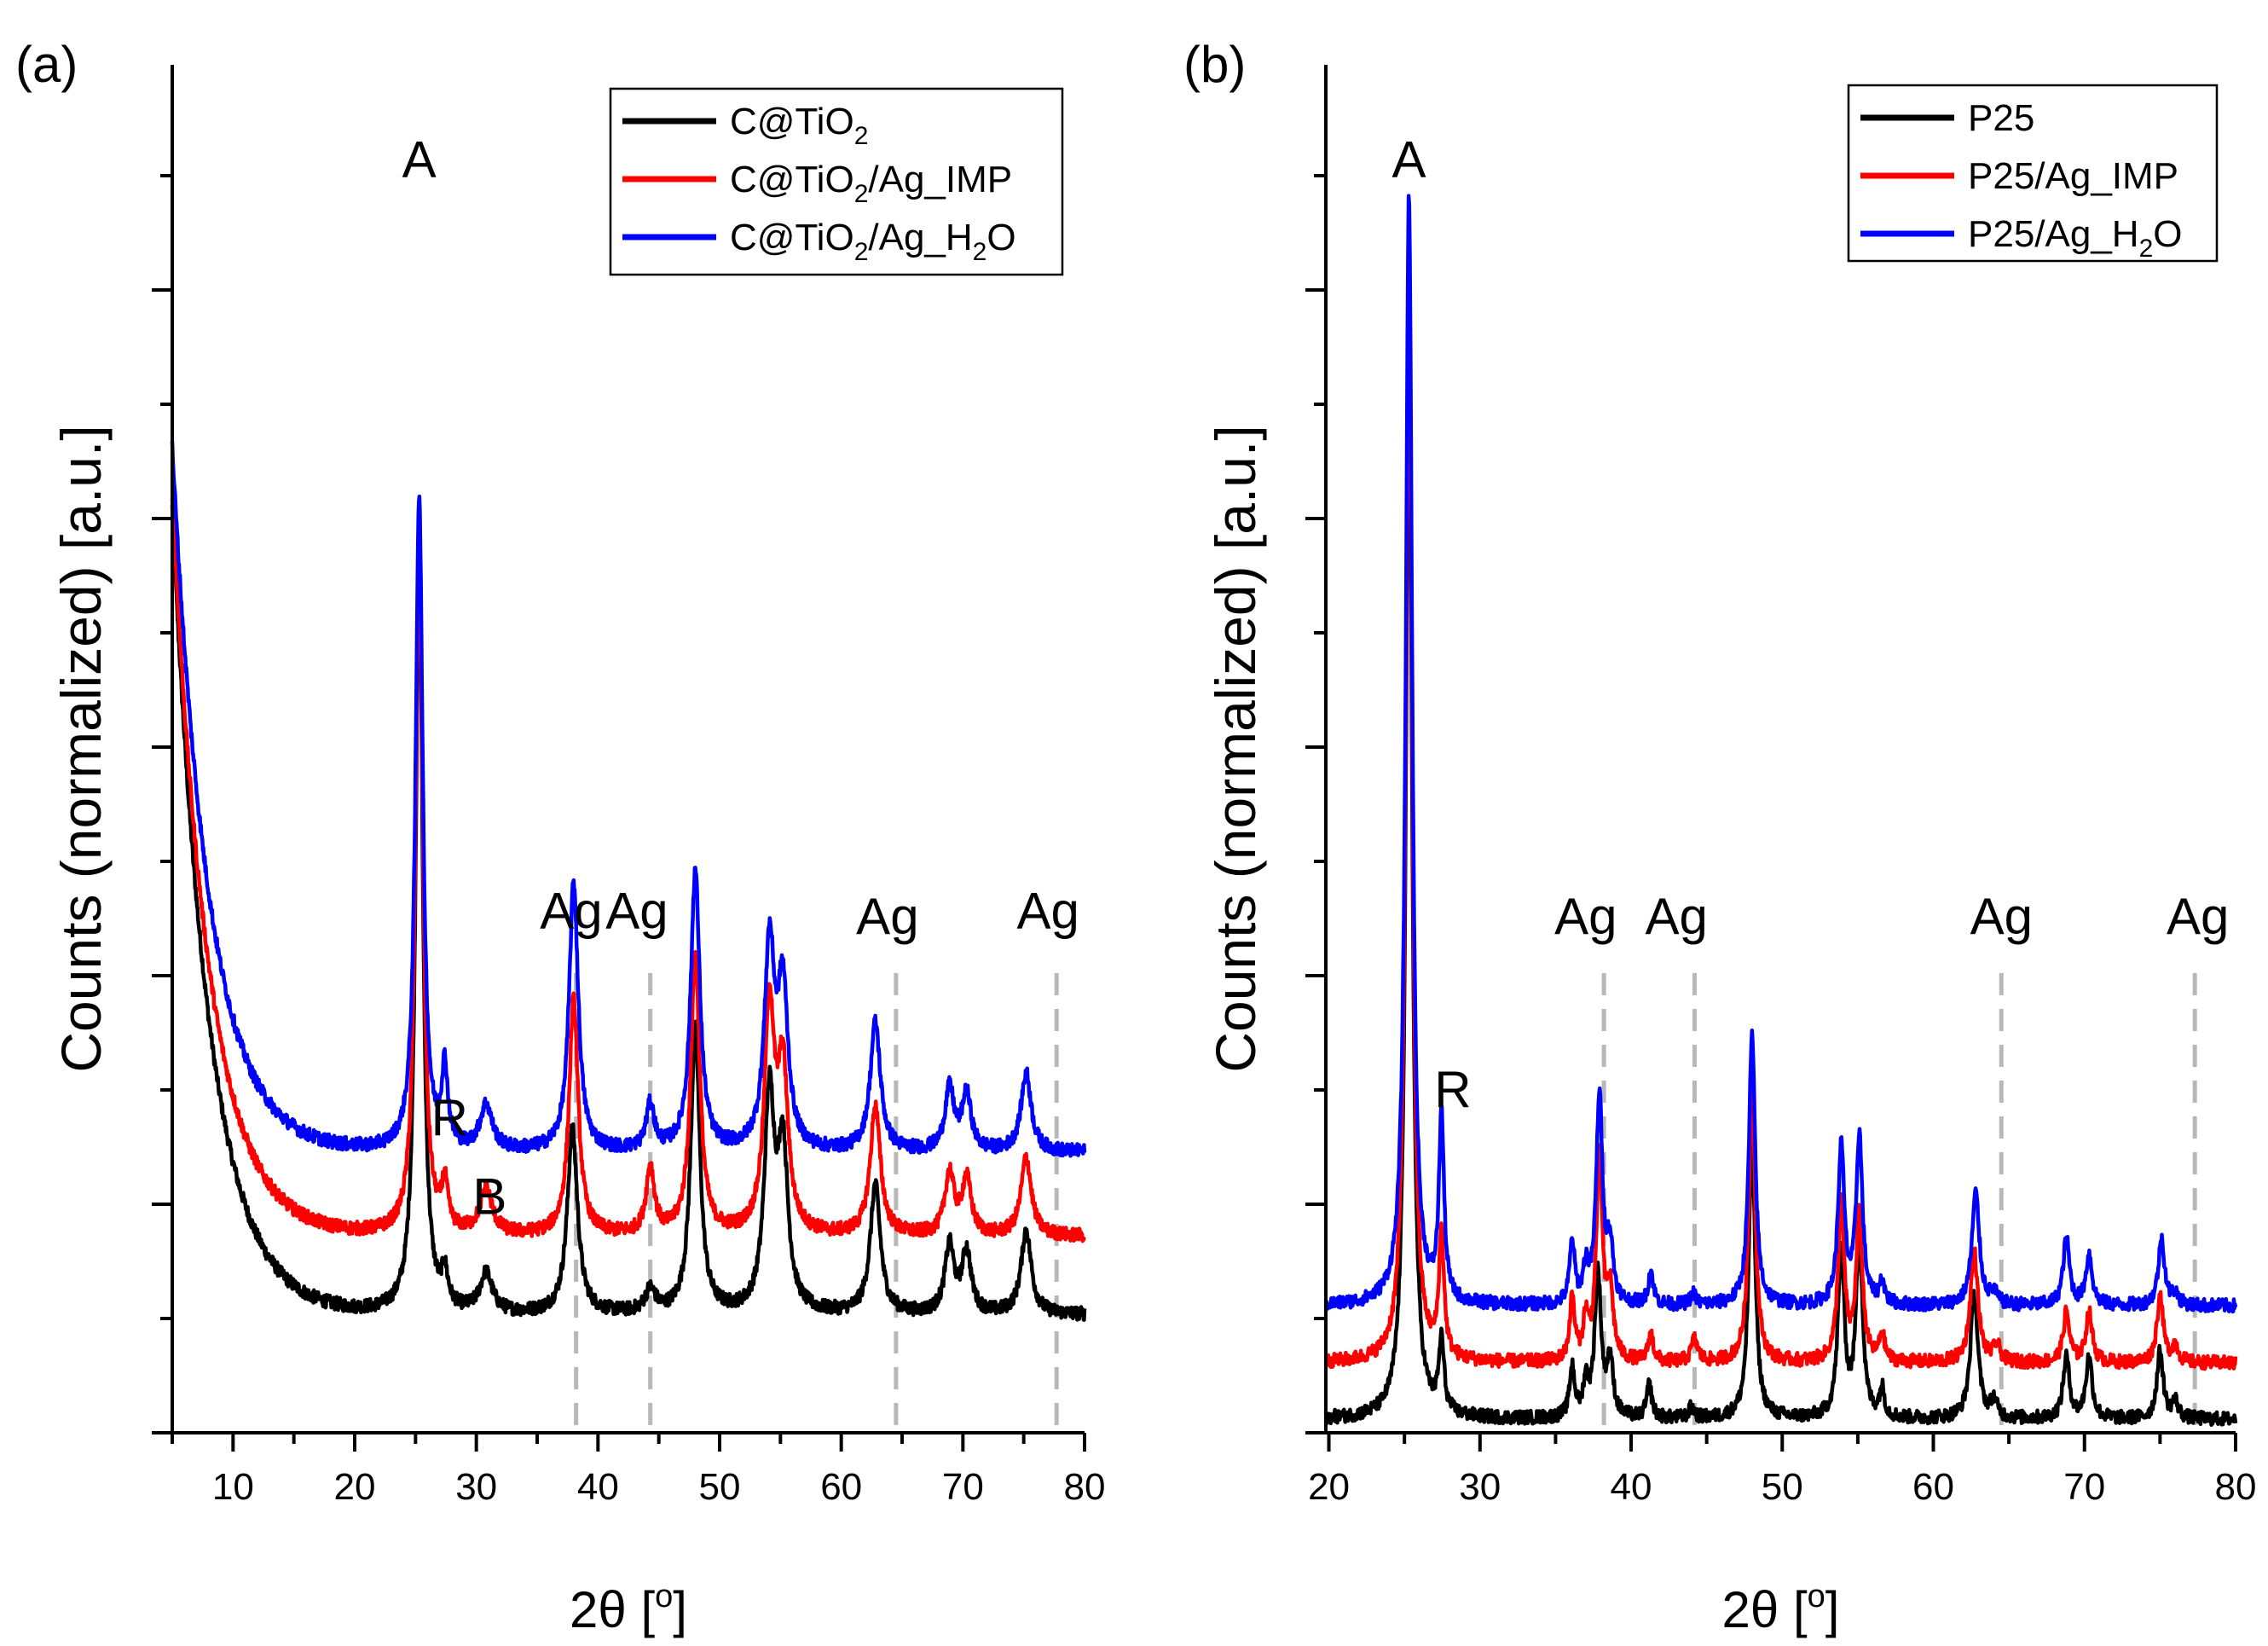  Describe the element at coordinates (871, 183) in the screenshot. I see `legend-entry: C@TiO2/Ag_IMP` at that location.